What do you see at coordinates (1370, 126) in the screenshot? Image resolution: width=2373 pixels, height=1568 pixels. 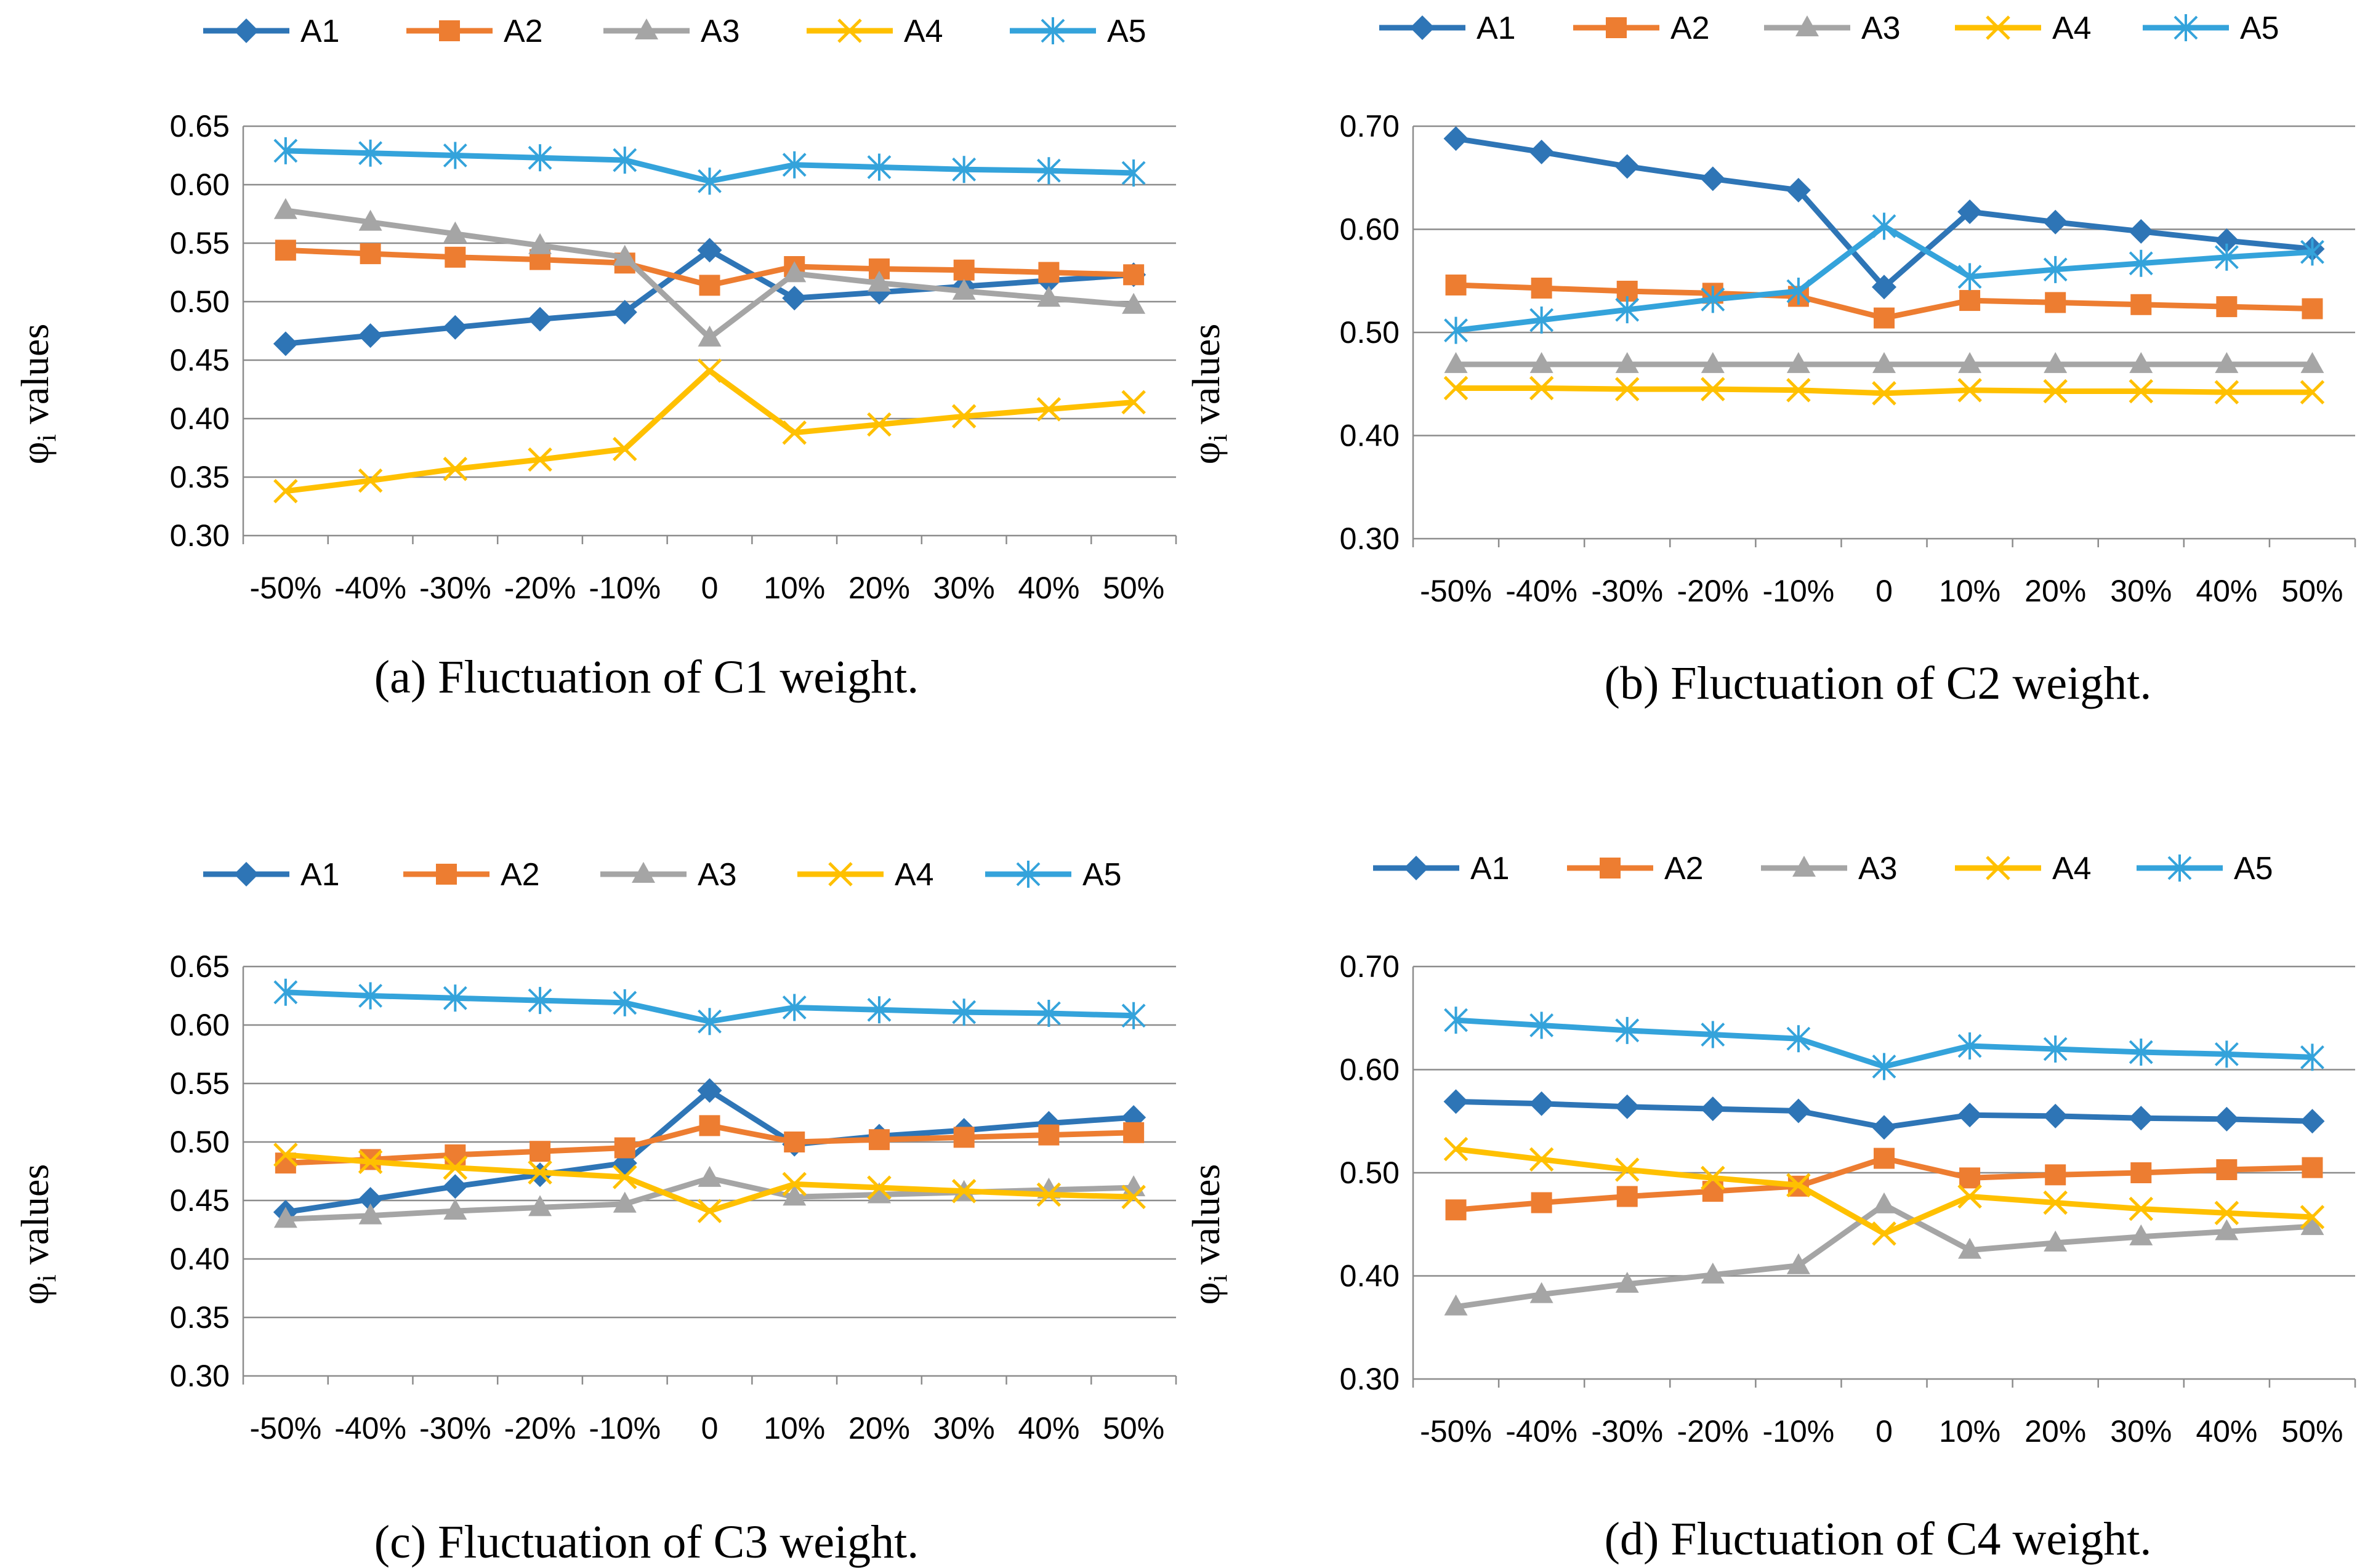 I see `y-tick-label: 0.70` at bounding box center [1370, 126].